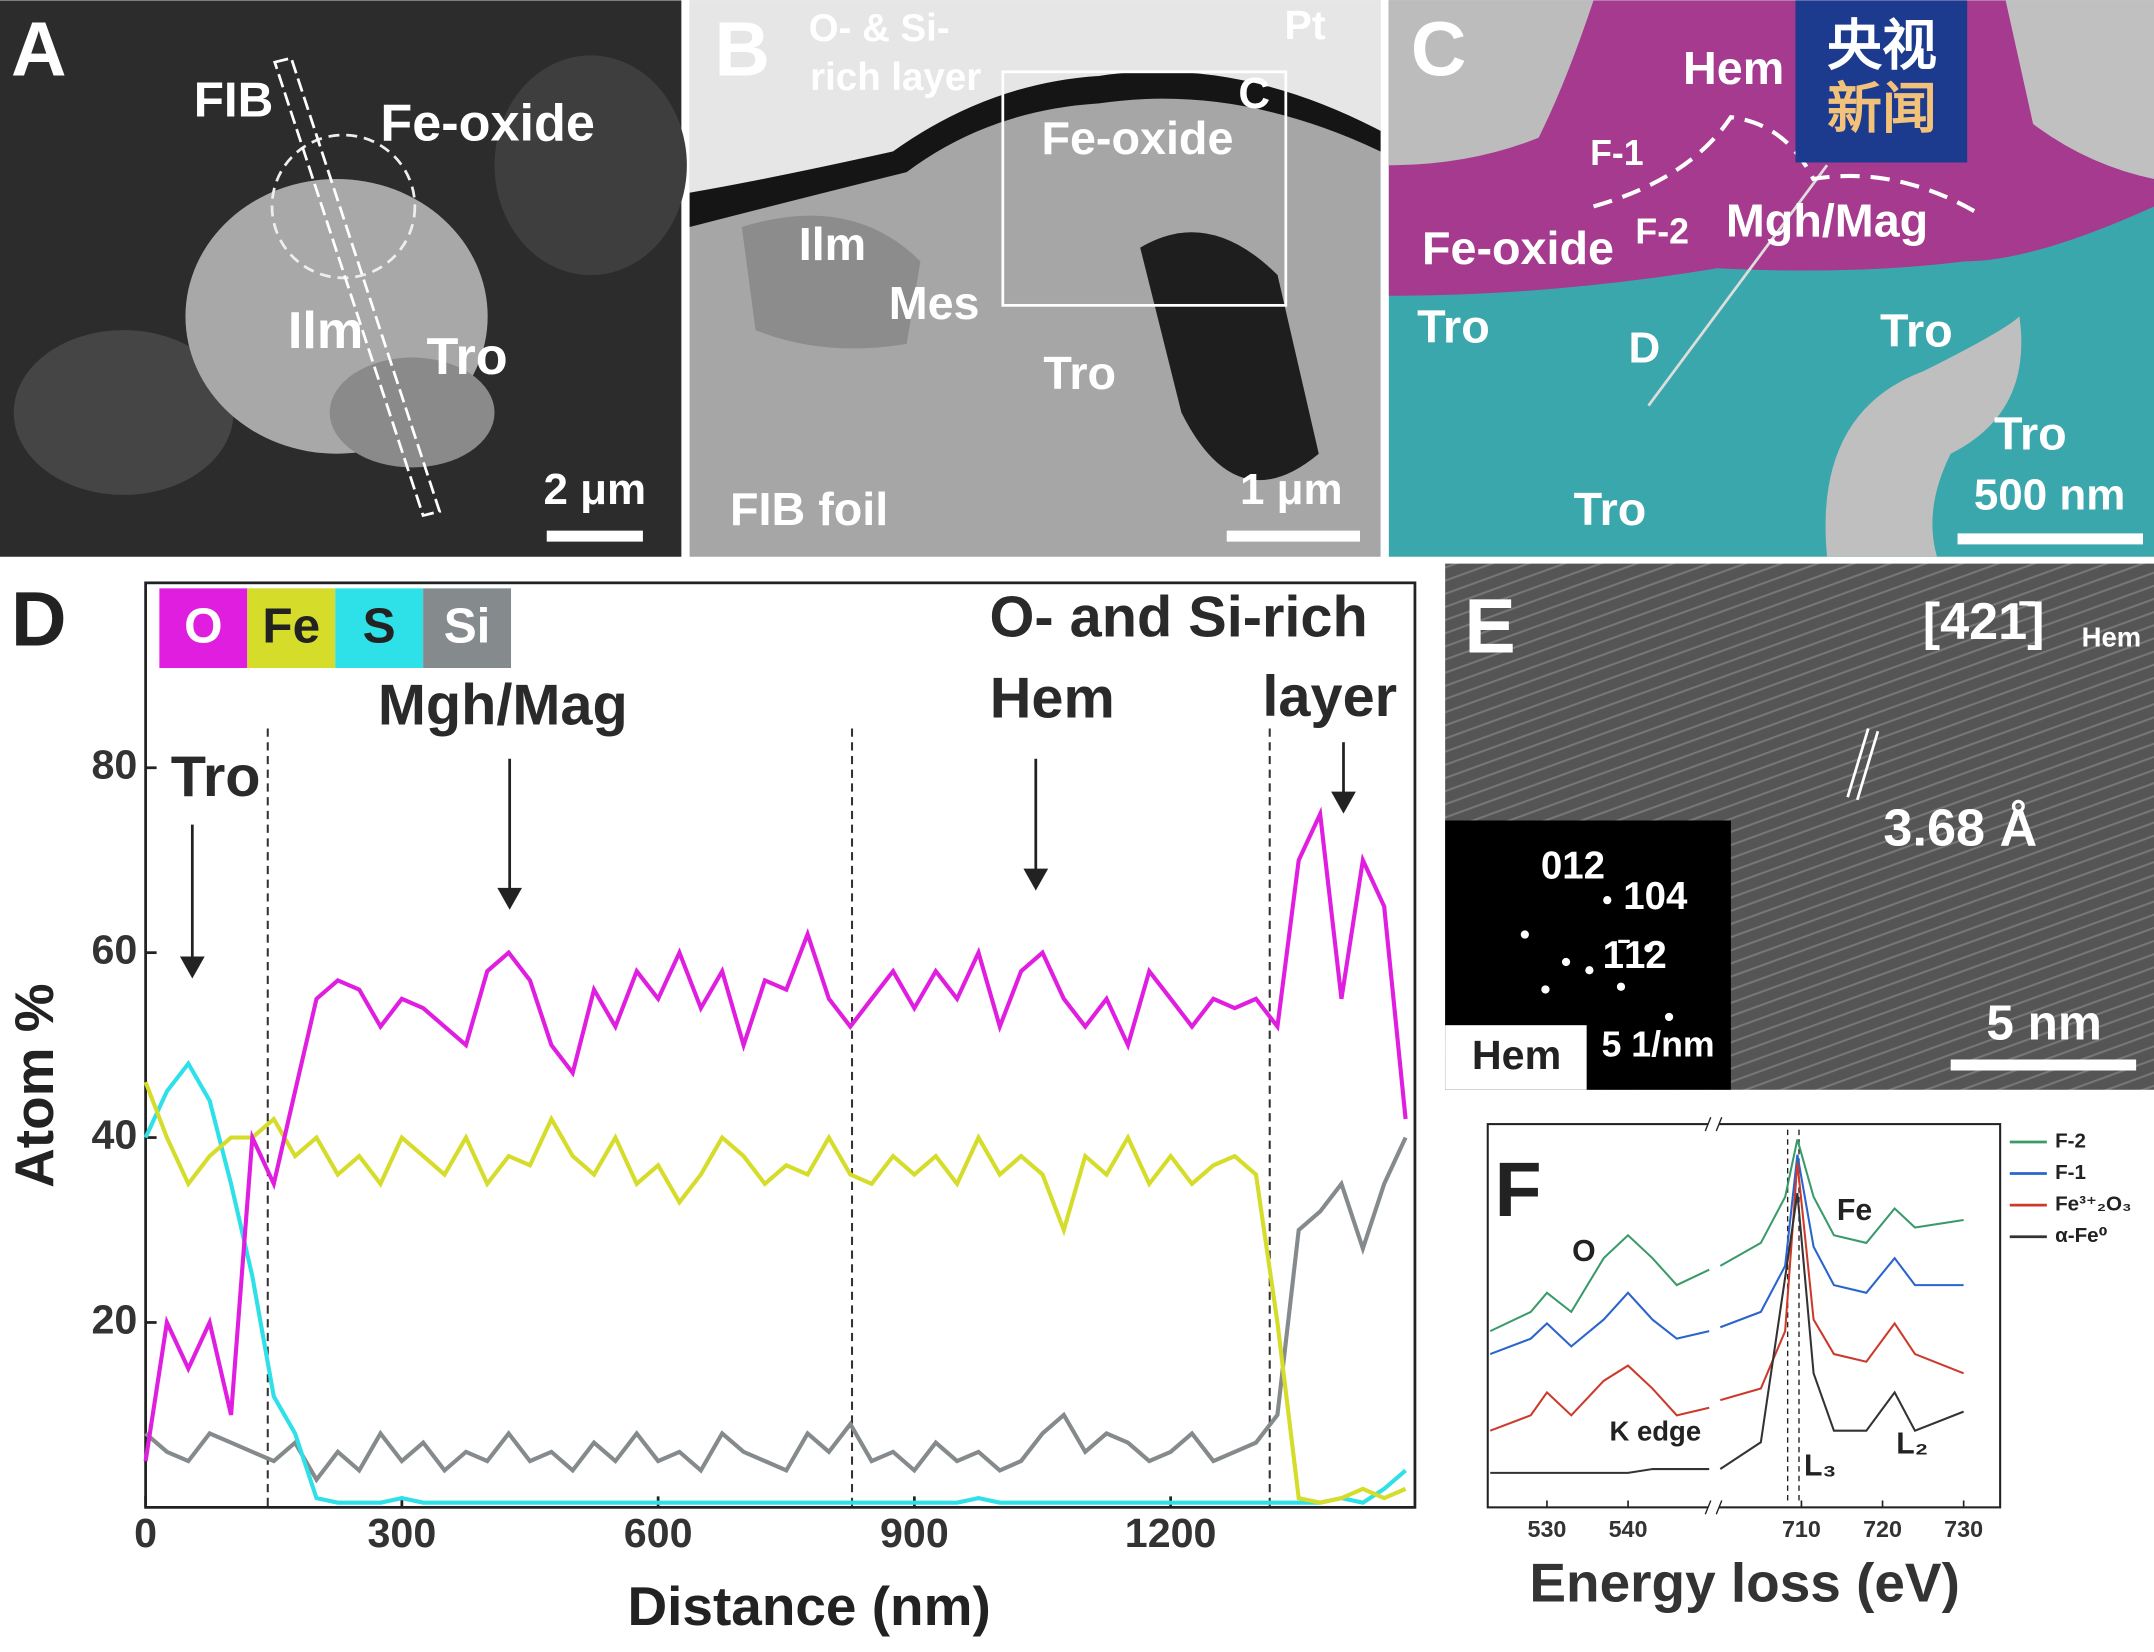 The height and width of the screenshot is (1652, 2154). What do you see at coordinates (808, 1606) in the screenshot?
I see `x-axis-title: Distance (nm)` at bounding box center [808, 1606].